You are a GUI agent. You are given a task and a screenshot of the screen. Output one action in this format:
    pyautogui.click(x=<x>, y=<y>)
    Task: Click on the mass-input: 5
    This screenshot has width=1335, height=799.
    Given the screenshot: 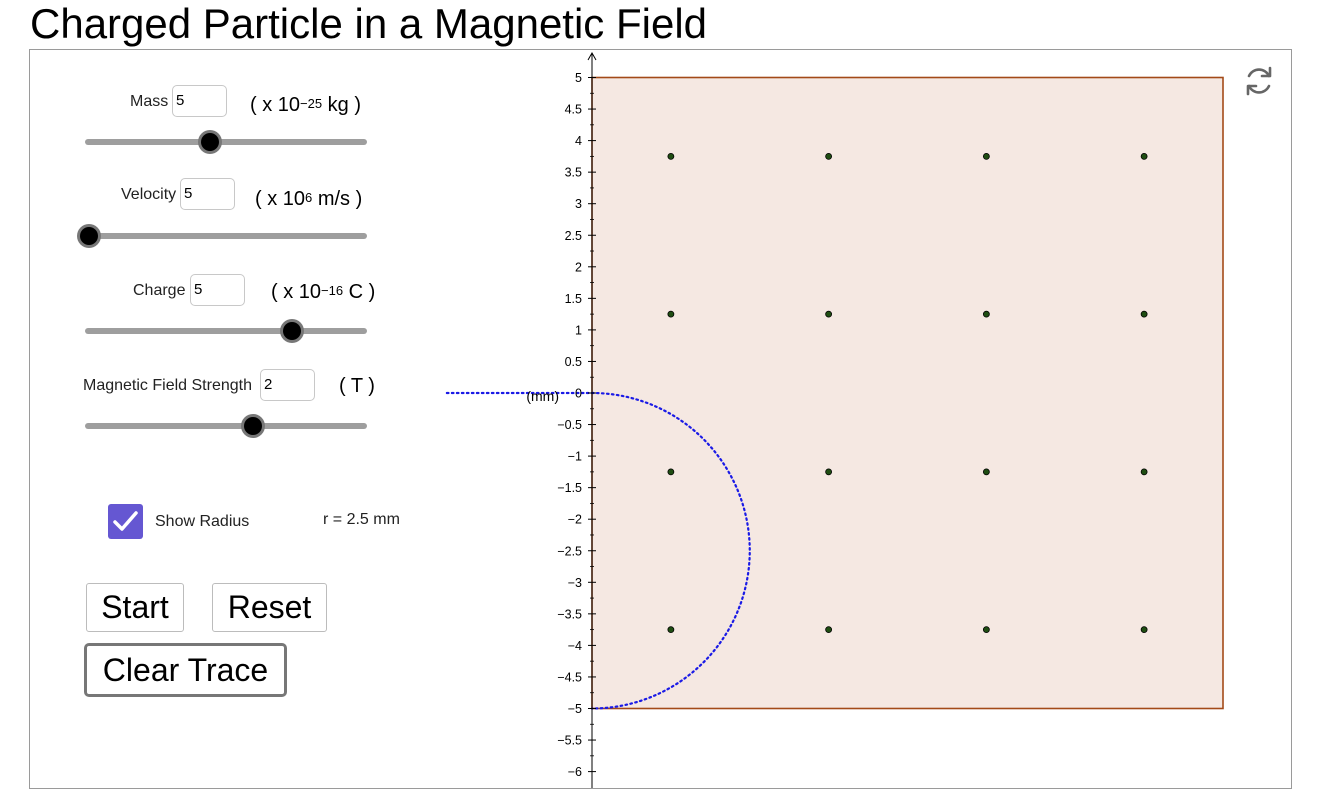 What is the action you would take?
    pyautogui.click(x=199, y=101)
    